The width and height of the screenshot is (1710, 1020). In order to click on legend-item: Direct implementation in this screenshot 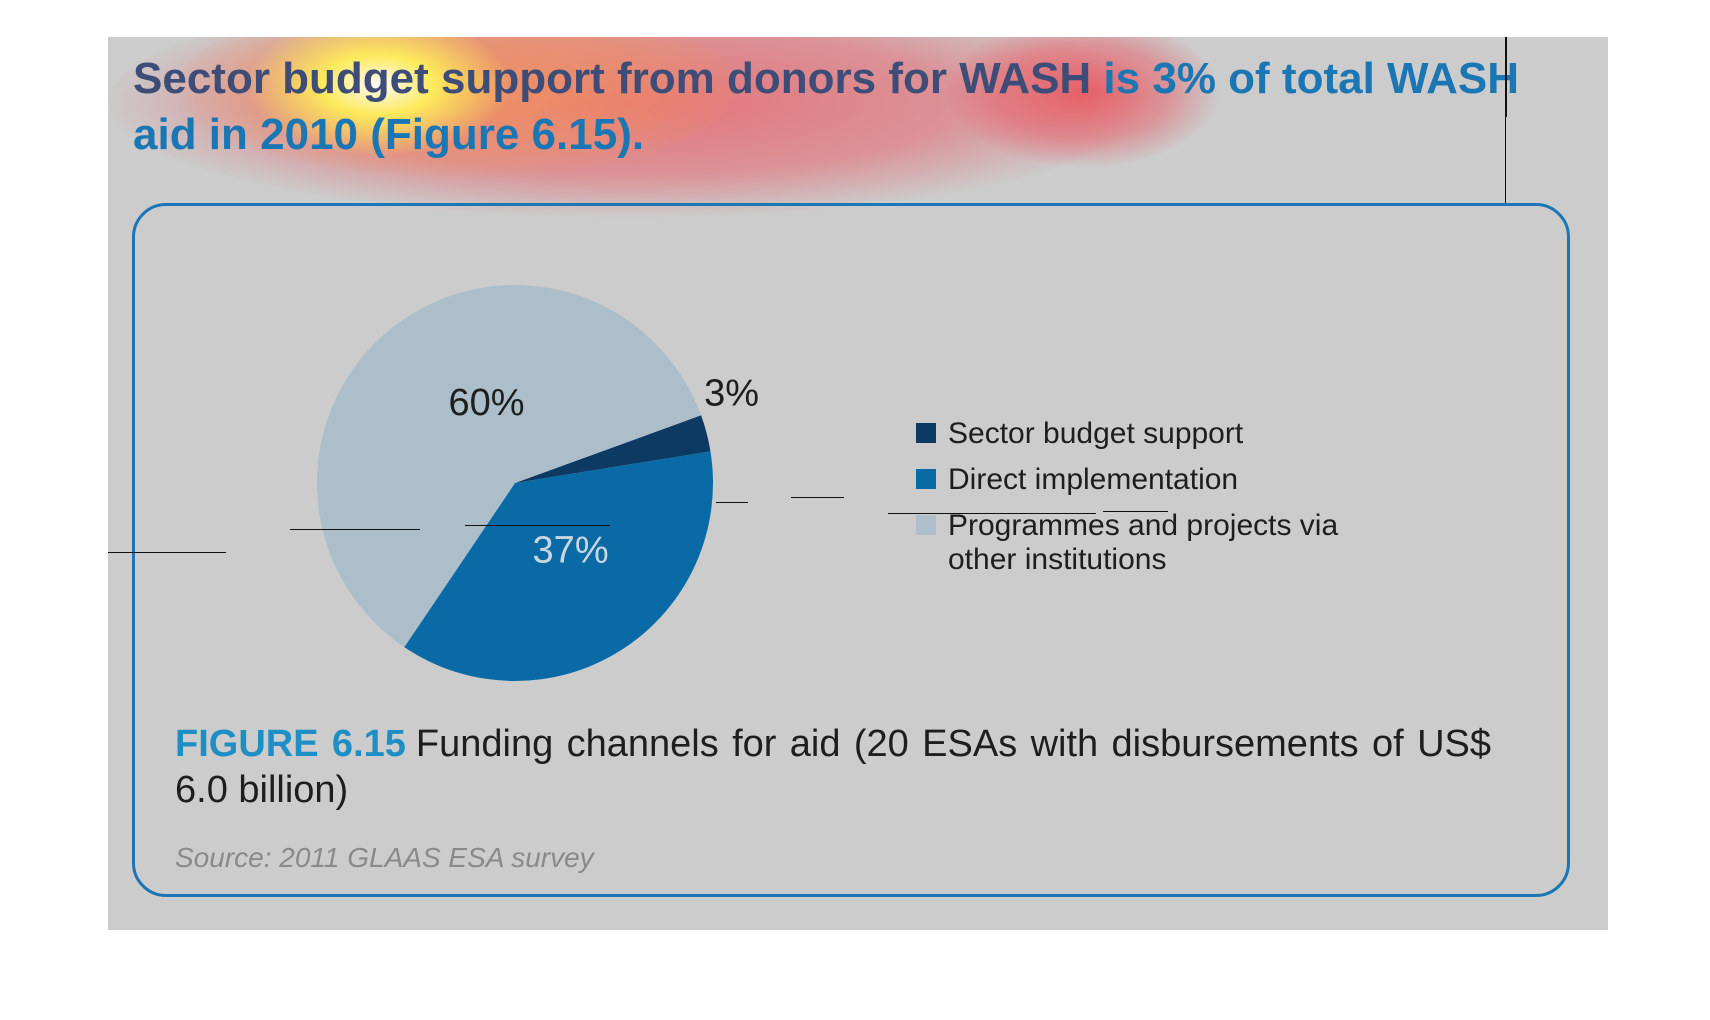, I will do `click(1142, 480)`.